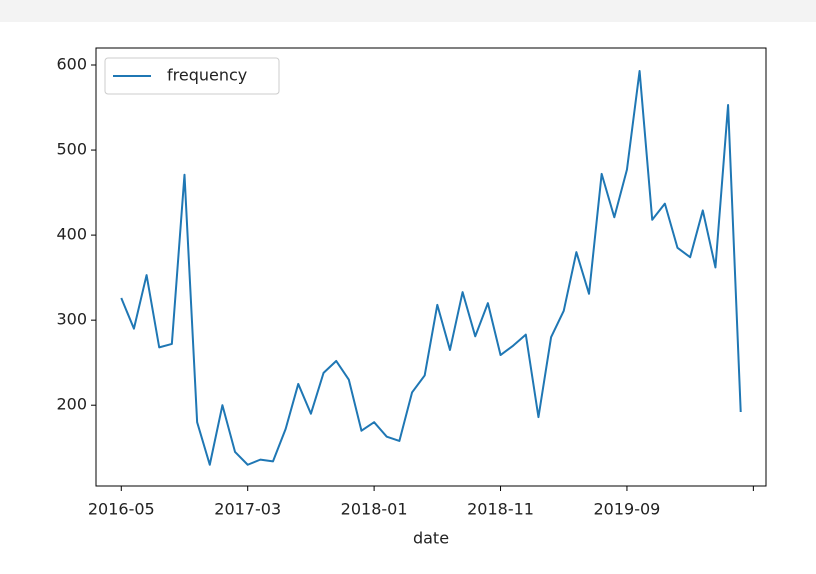  I want to click on legend-label: frequency, so click(207, 75).